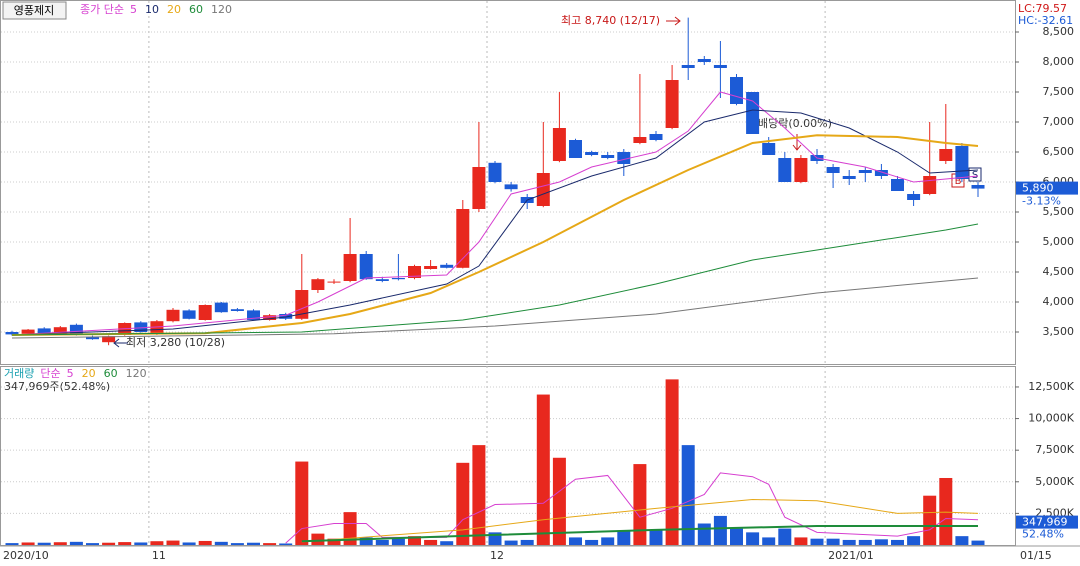  Describe the element at coordinates (70, 373) in the screenshot. I see `legend-entry: 5` at that location.